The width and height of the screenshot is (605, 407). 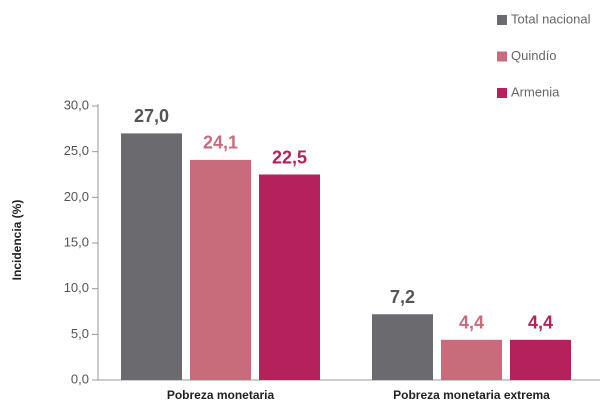 I want to click on y-tick-label: 0,0, so click(x=80, y=378).